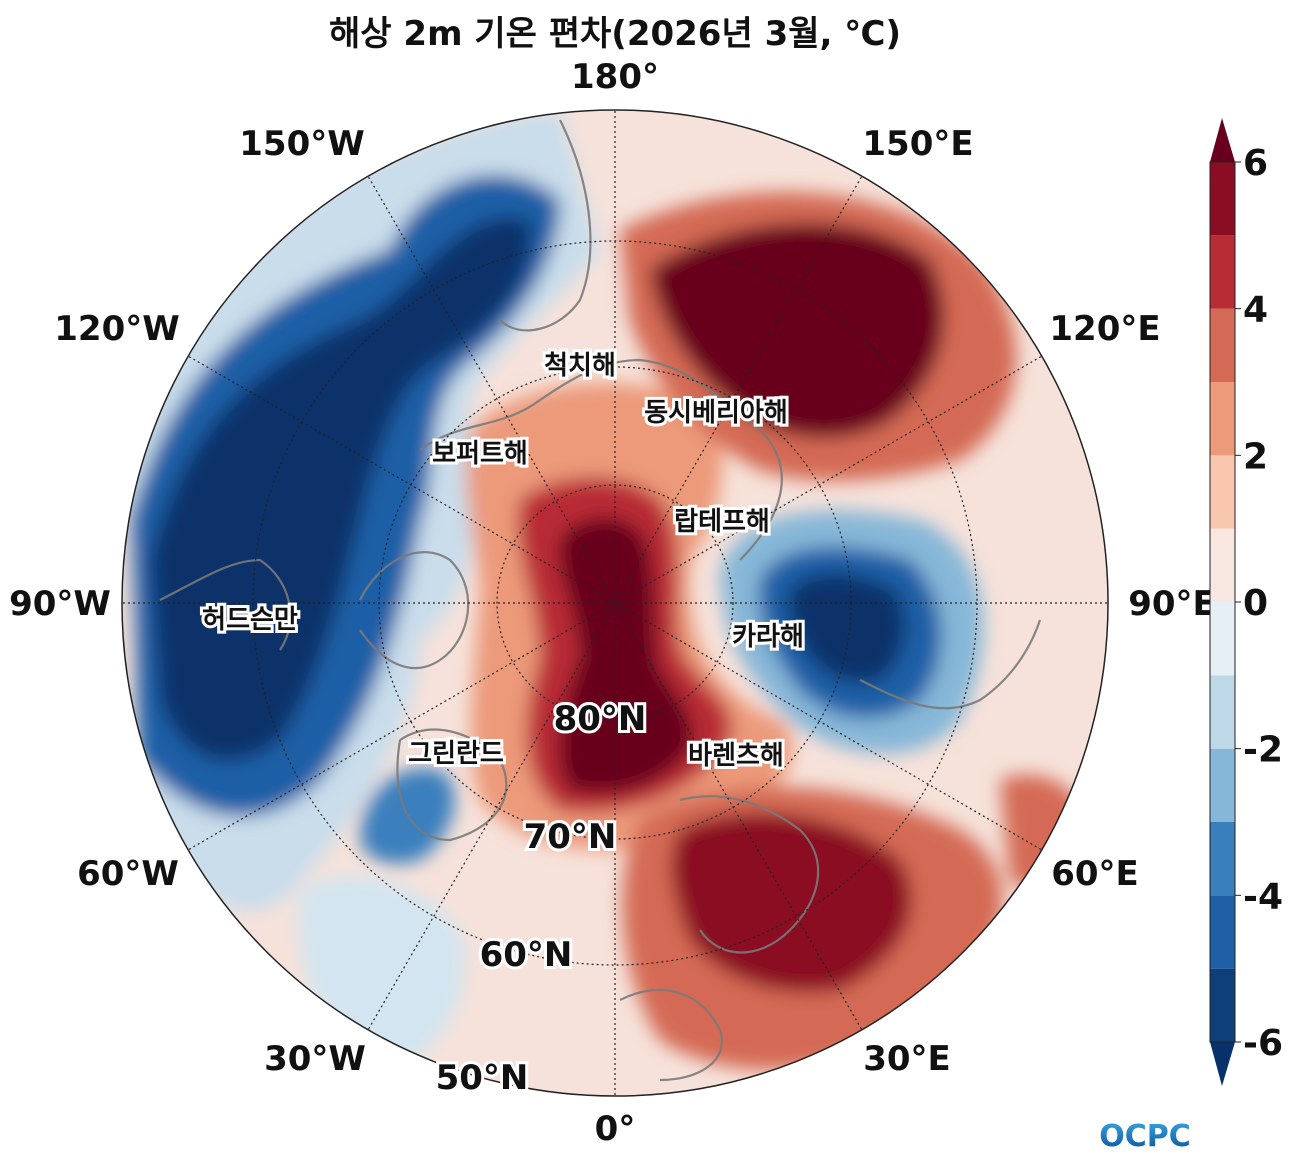  What do you see at coordinates (315, 1059) in the screenshot?
I see `lon-label-30w: 30°W` at bounding box center [315, 1059].